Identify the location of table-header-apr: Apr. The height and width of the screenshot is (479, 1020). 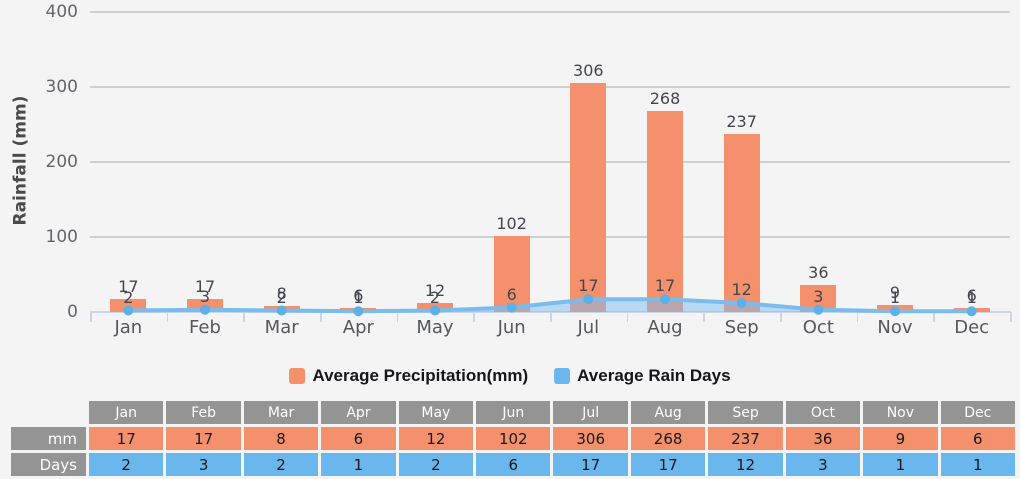
(358, 412).